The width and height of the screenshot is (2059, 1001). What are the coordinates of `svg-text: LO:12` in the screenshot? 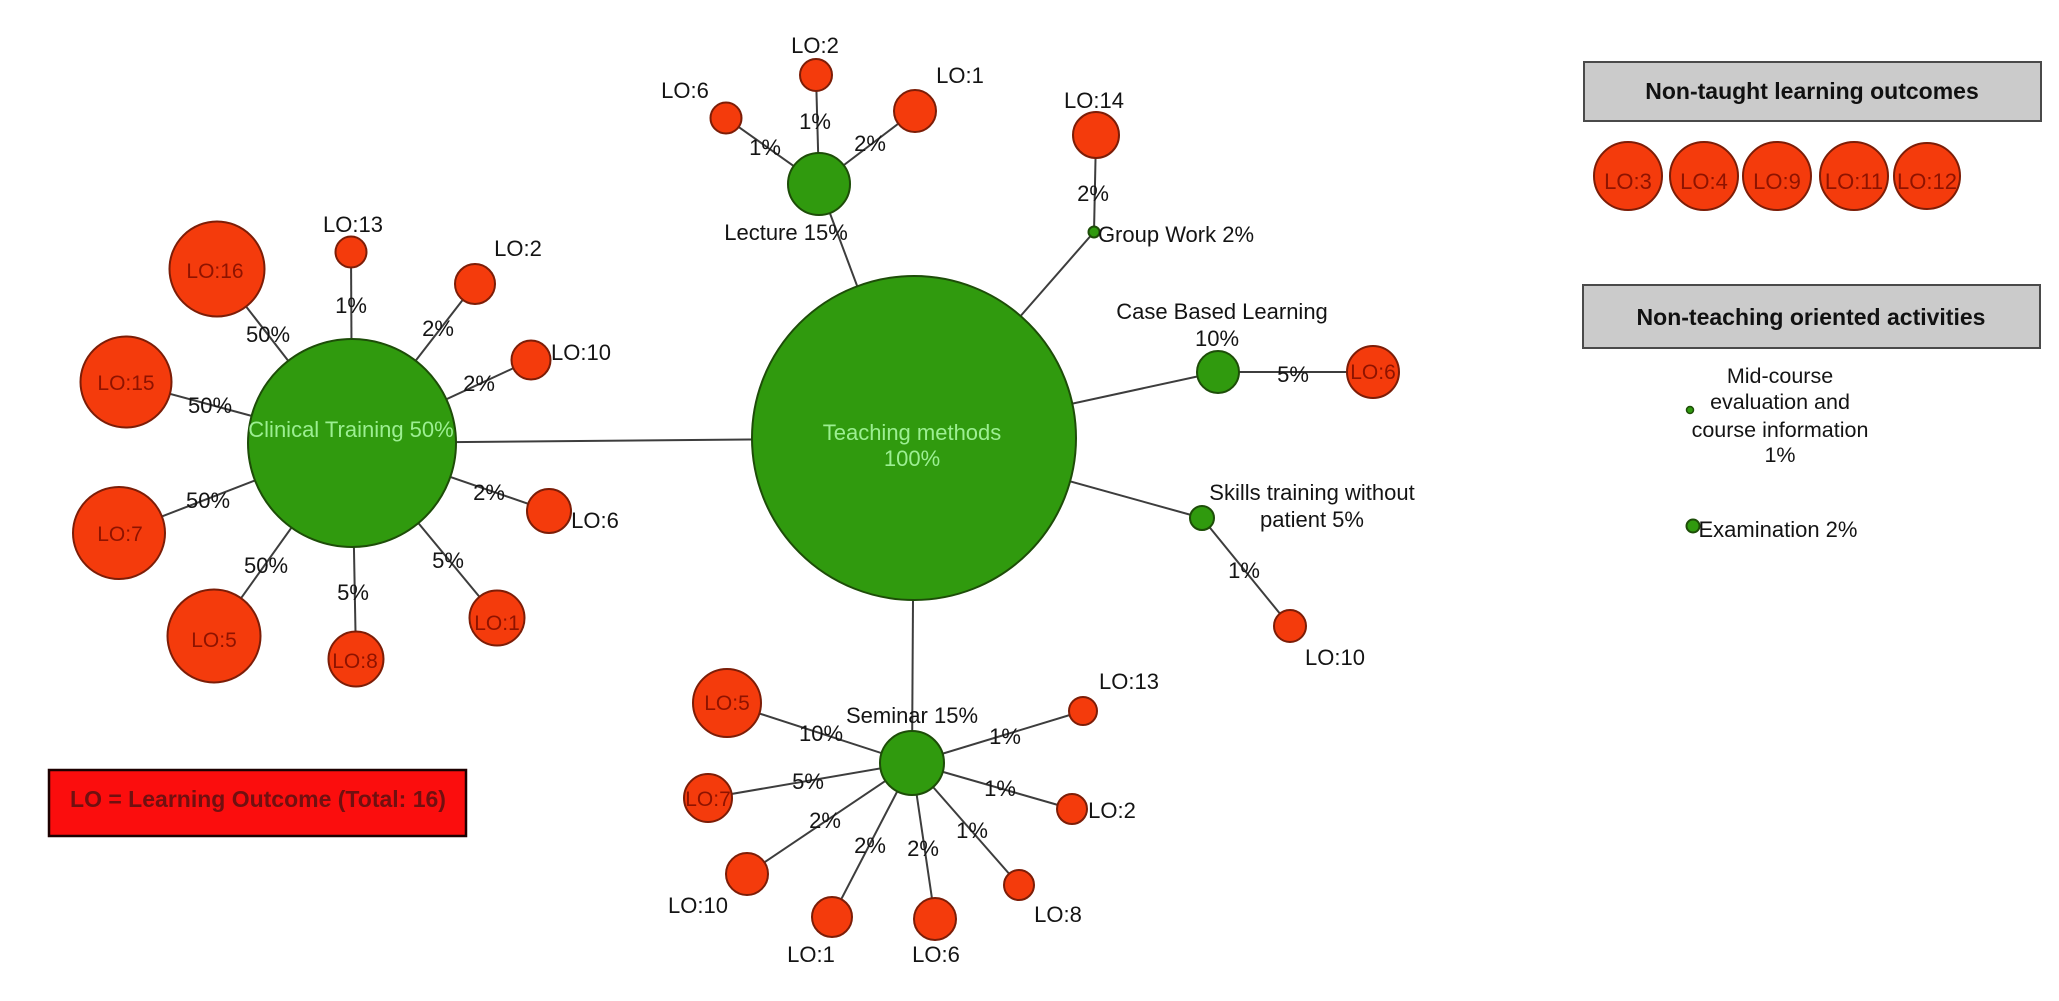 It's located at (1927, 181).